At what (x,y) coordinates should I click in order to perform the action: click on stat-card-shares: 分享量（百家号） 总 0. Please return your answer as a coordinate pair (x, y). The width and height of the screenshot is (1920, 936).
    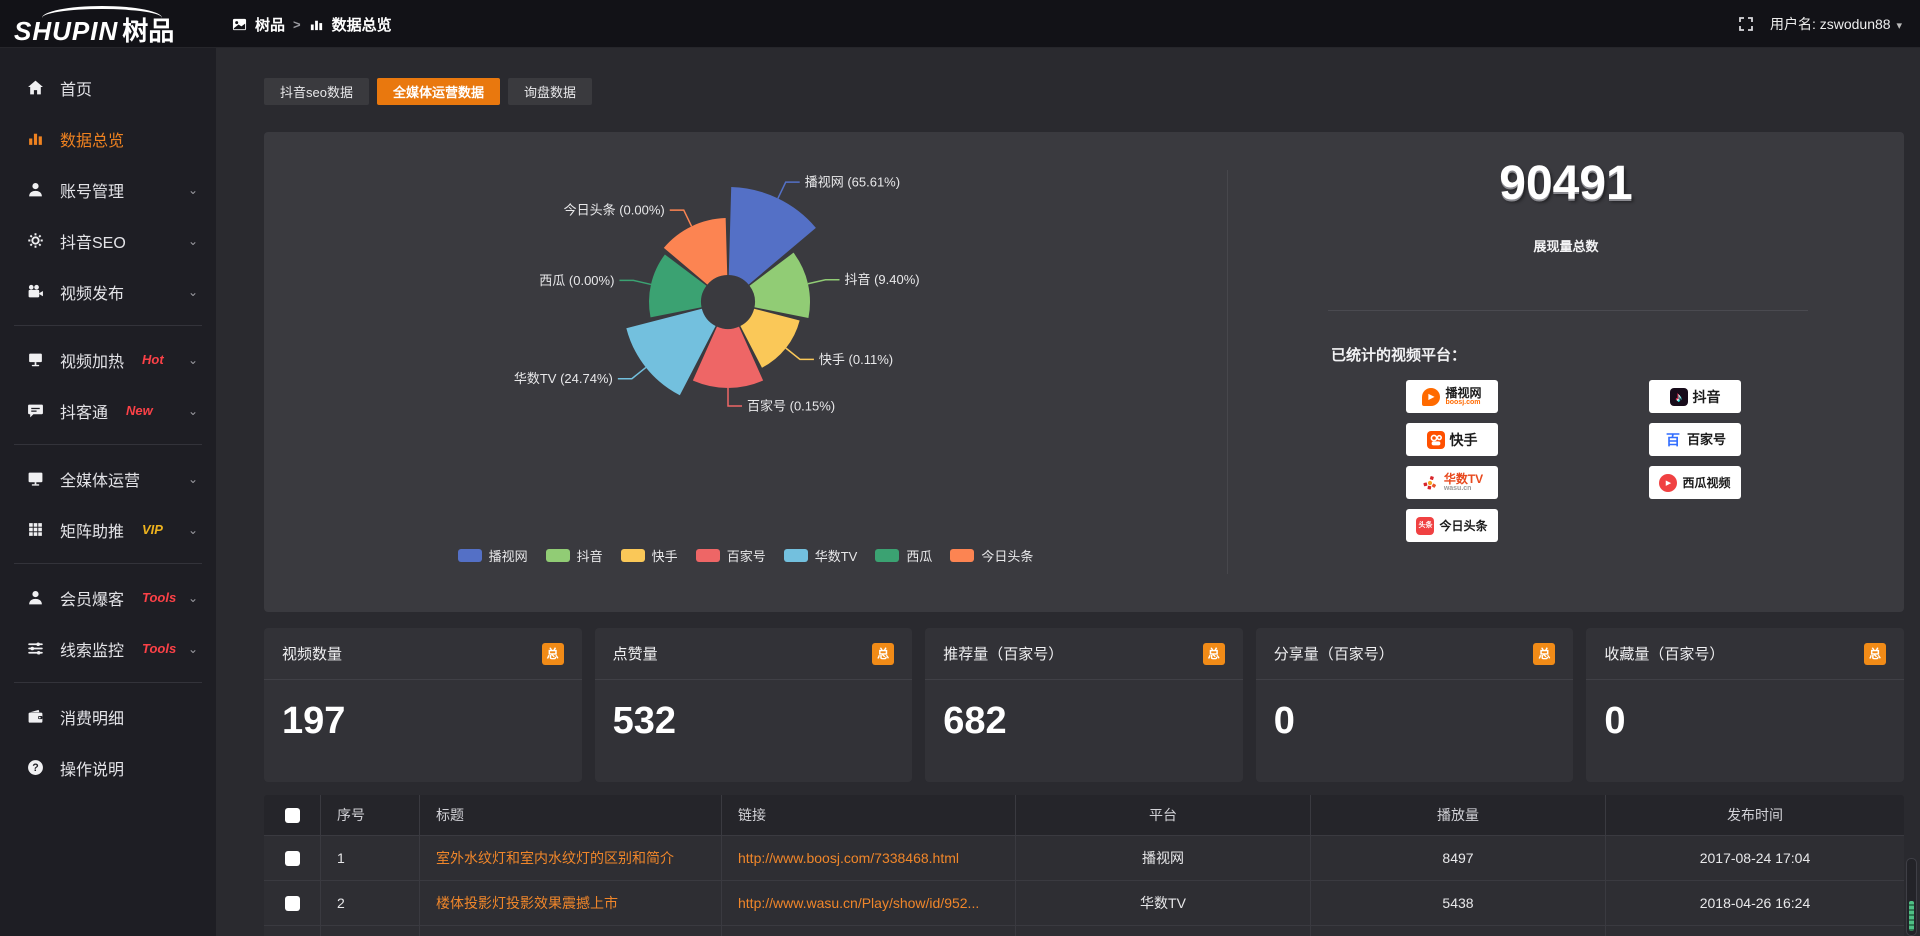
    Looking at the image, I should click on (1414, 705).